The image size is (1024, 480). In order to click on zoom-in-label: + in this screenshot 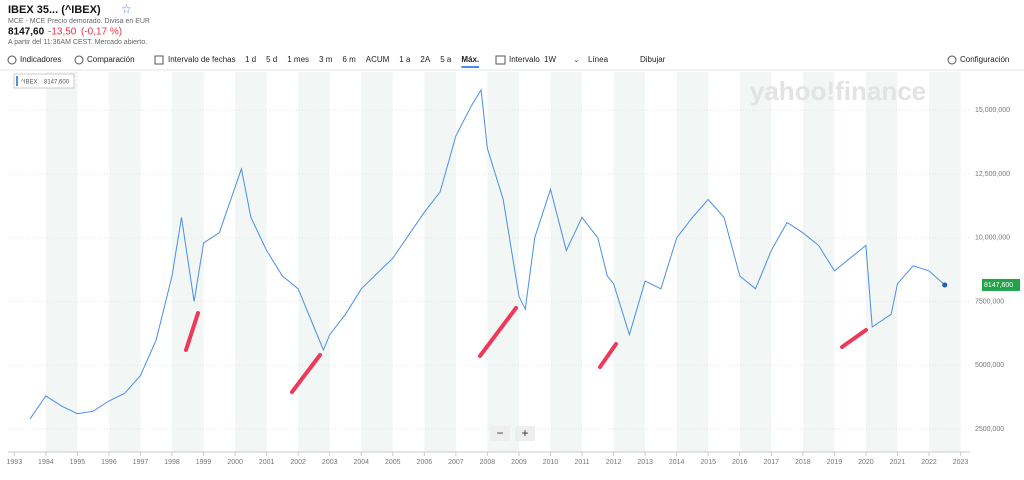, I will do `click(524, 433)`.